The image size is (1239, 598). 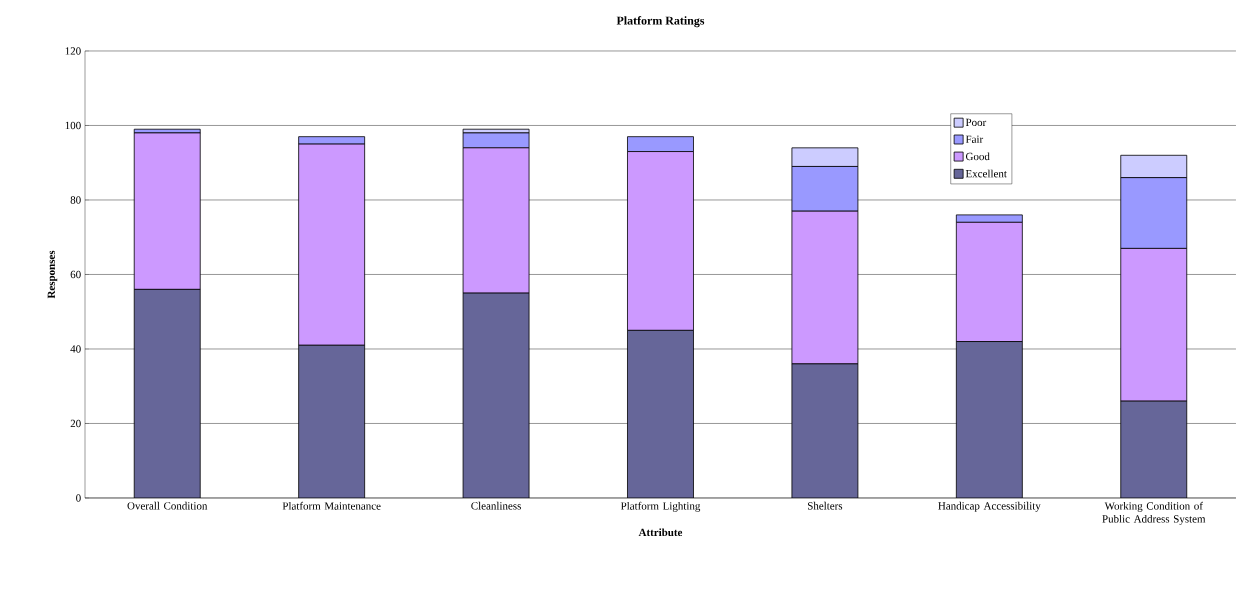 What do you see at coordinates (331, 505) in the screenshot?
I see `x-tick-label: Platform Maintenance` at bounding box center [331, 505].